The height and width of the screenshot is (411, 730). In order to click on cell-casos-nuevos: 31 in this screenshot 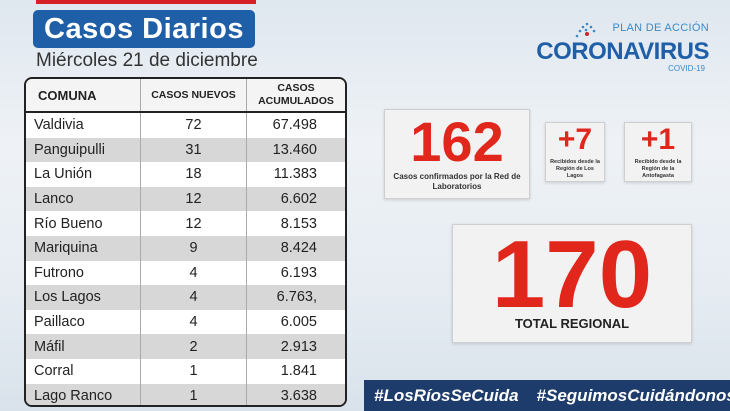, I will do `click(194, 150)`.